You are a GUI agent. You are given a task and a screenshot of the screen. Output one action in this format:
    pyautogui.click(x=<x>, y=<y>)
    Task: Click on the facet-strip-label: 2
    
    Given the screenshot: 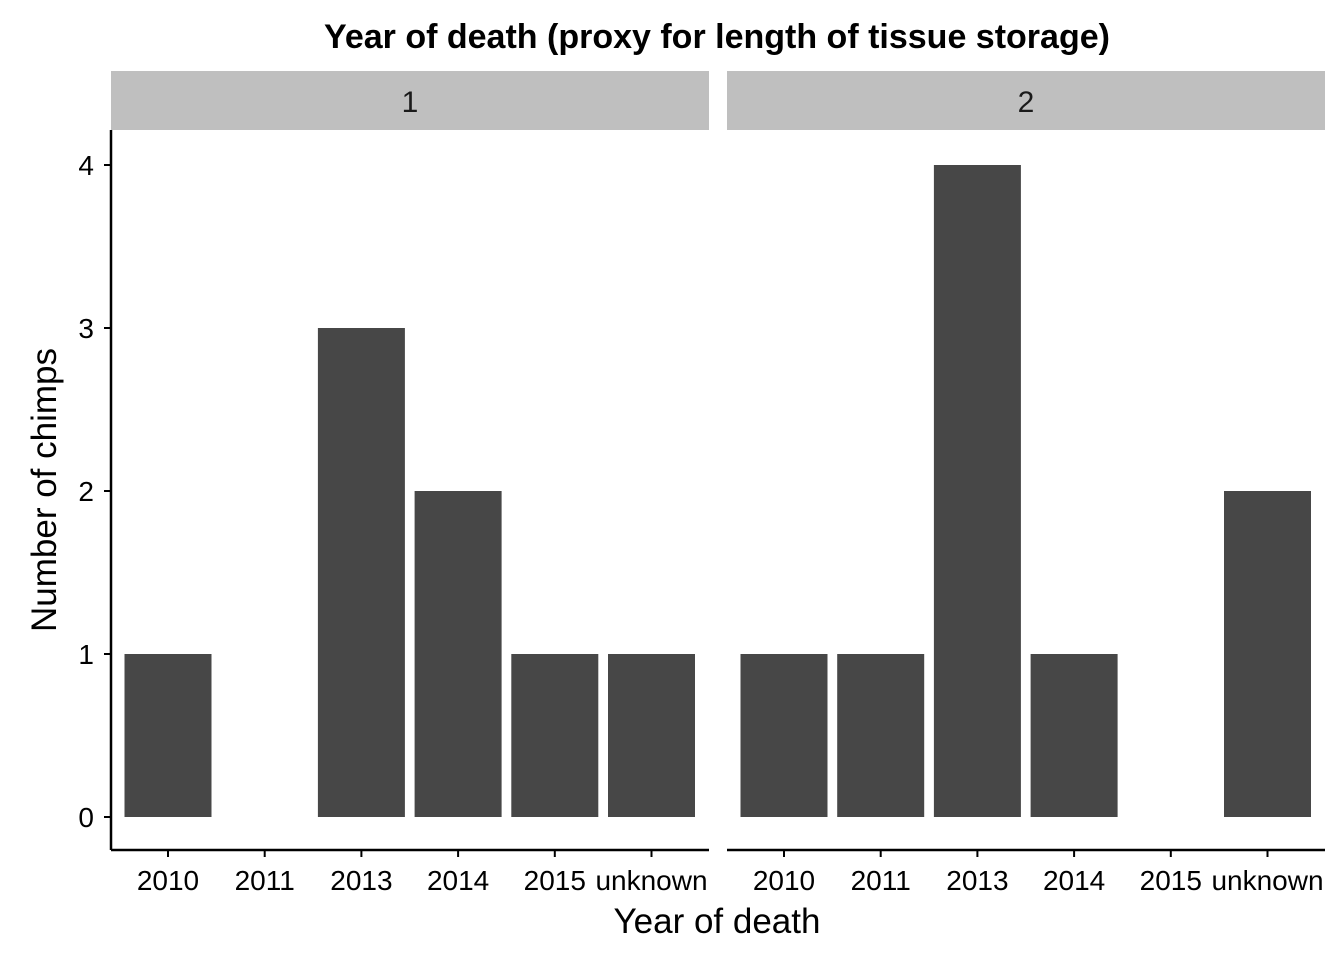 What is the action you would take?
    pyautogui.click(x=1026, y=102)
    